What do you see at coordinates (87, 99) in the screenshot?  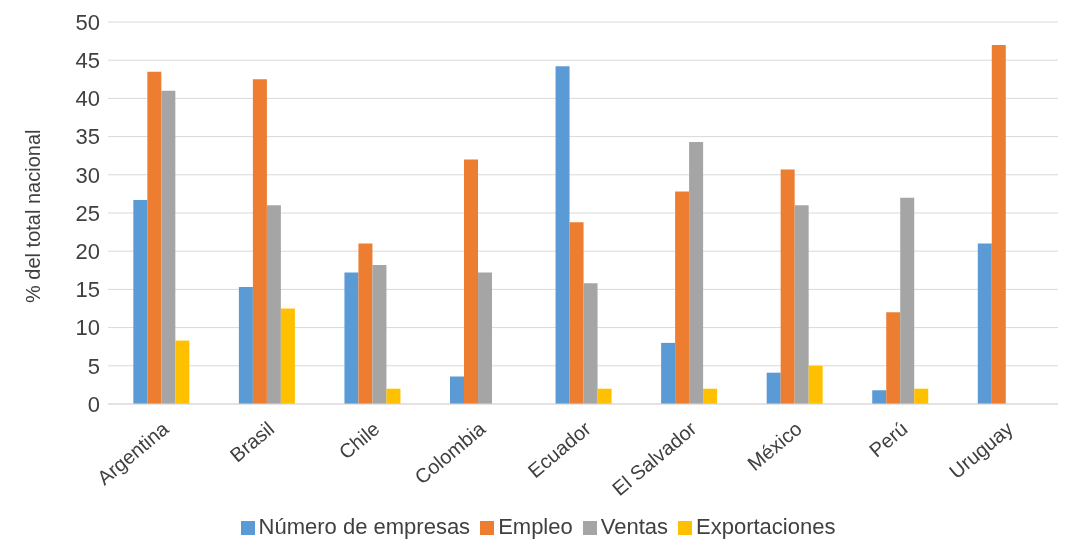 I see `y-tick-label: 40` at bounding box center [87, 99].